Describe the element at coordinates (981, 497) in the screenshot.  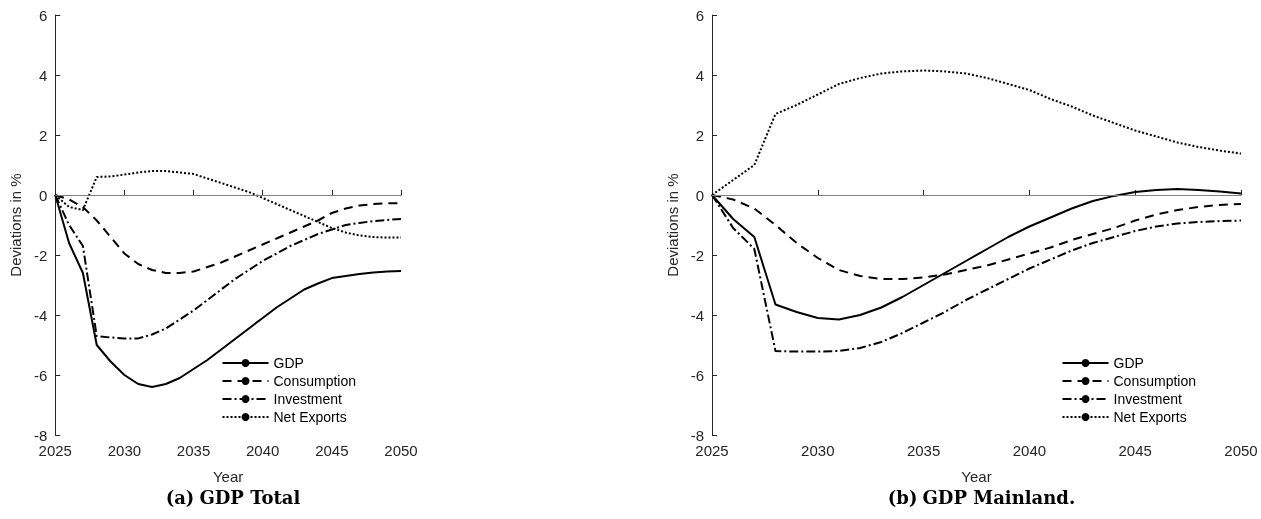
I see `text: (b) GDP Mainland.` at that location.